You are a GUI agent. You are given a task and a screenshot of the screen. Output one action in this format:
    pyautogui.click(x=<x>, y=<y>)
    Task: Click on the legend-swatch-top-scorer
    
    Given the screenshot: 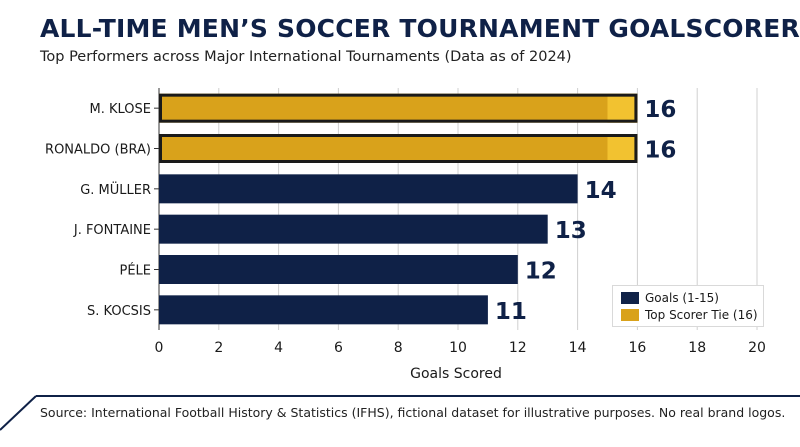 What is the action you would take?
    pyautogui.click(x=630, y=315)
    